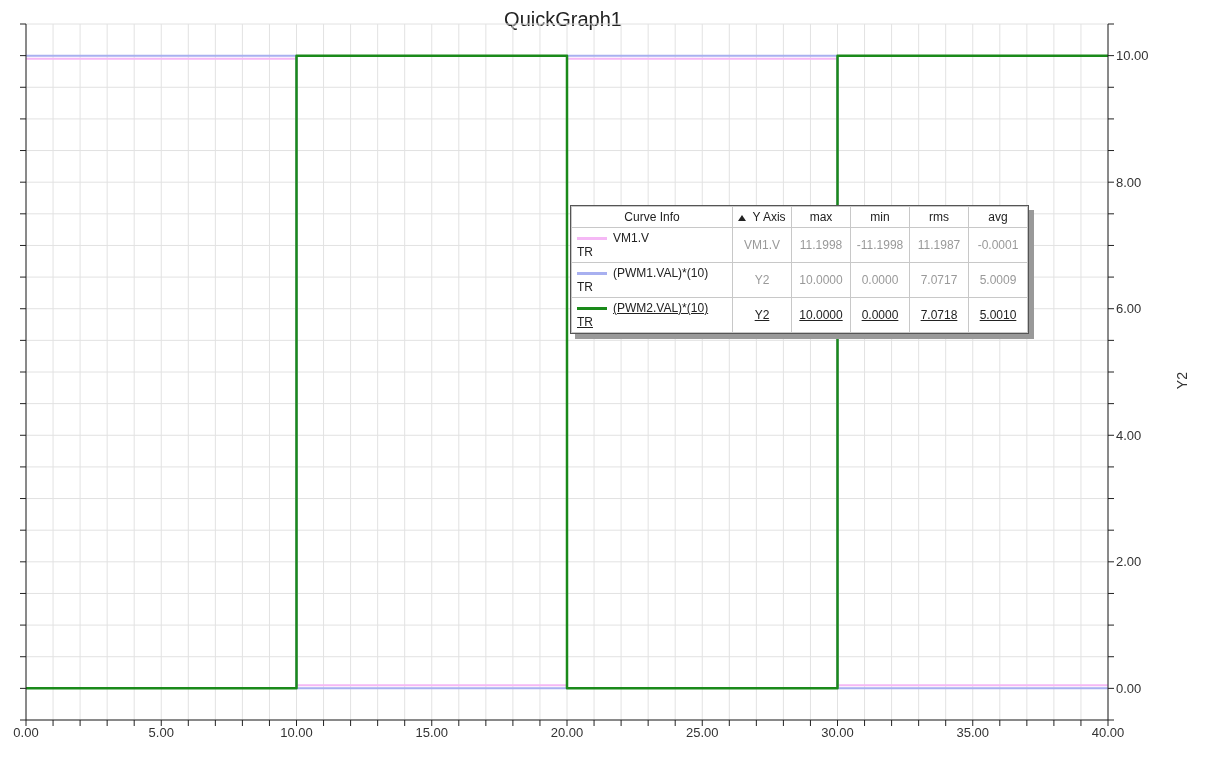  I want to click on annotation: -11.1998, so click(880, 245).